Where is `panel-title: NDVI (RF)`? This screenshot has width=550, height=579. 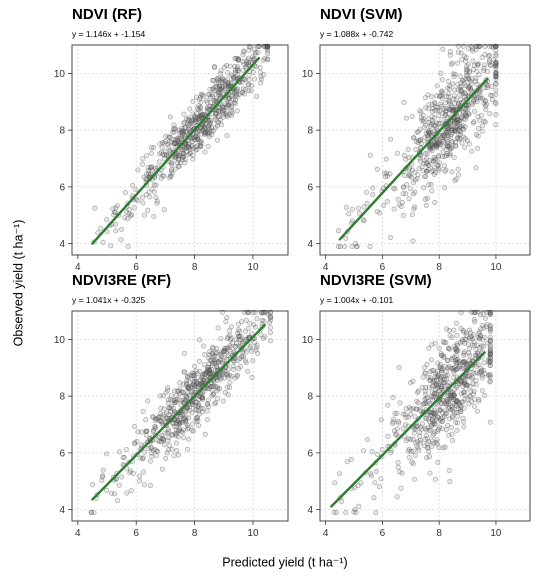 panel-title: NDVI (RF) is located at coordinates (107, 14).